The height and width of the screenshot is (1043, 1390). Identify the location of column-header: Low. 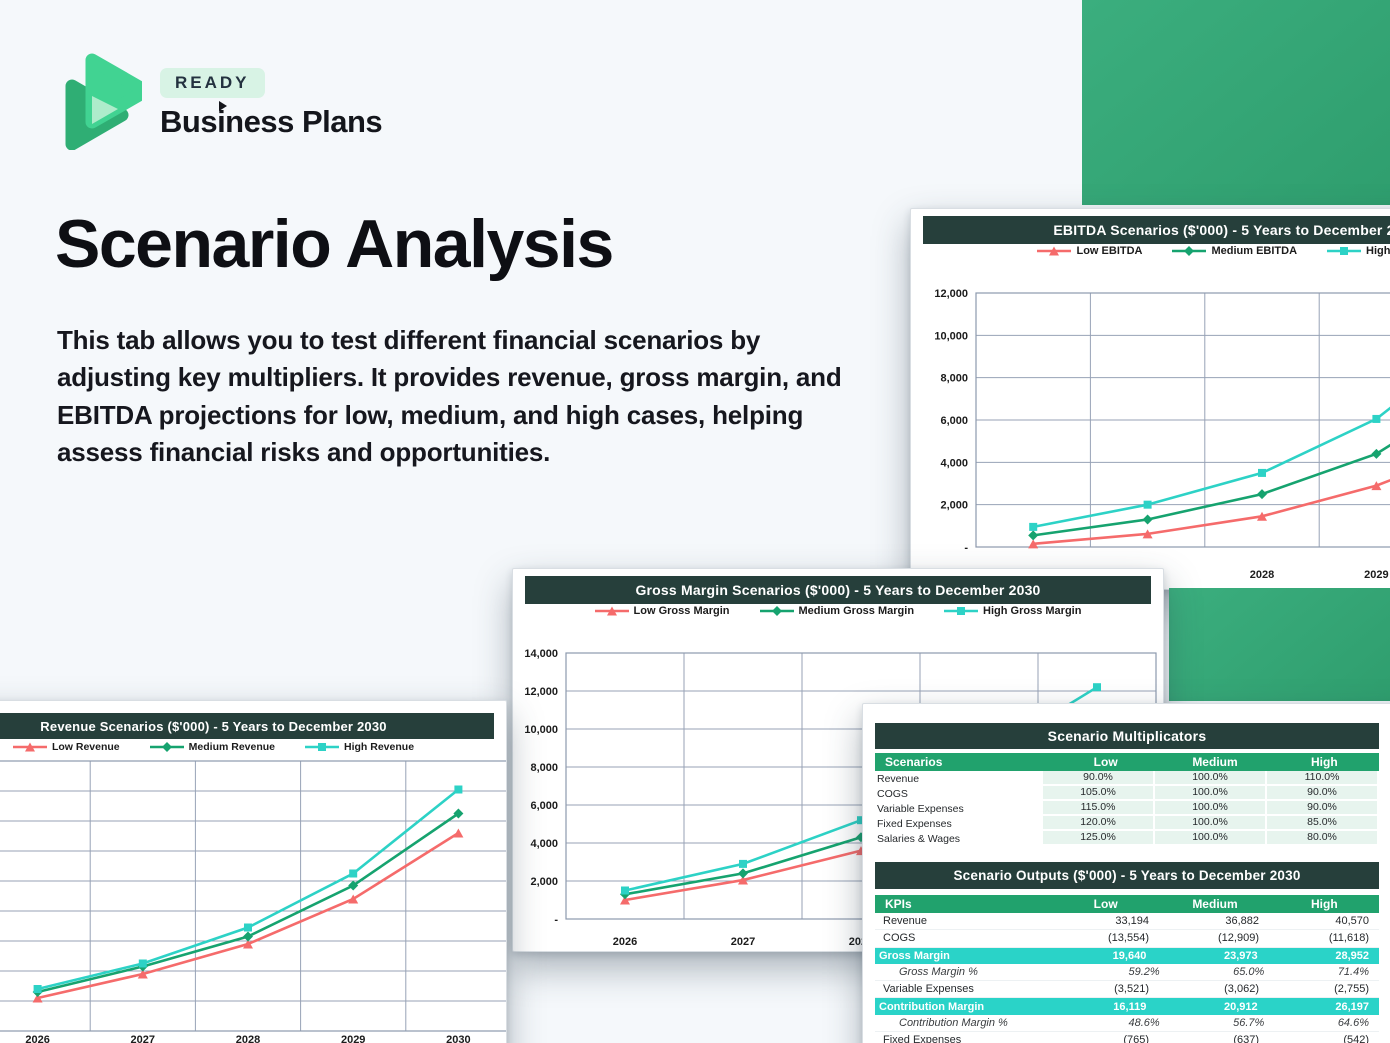
(1105, 762).